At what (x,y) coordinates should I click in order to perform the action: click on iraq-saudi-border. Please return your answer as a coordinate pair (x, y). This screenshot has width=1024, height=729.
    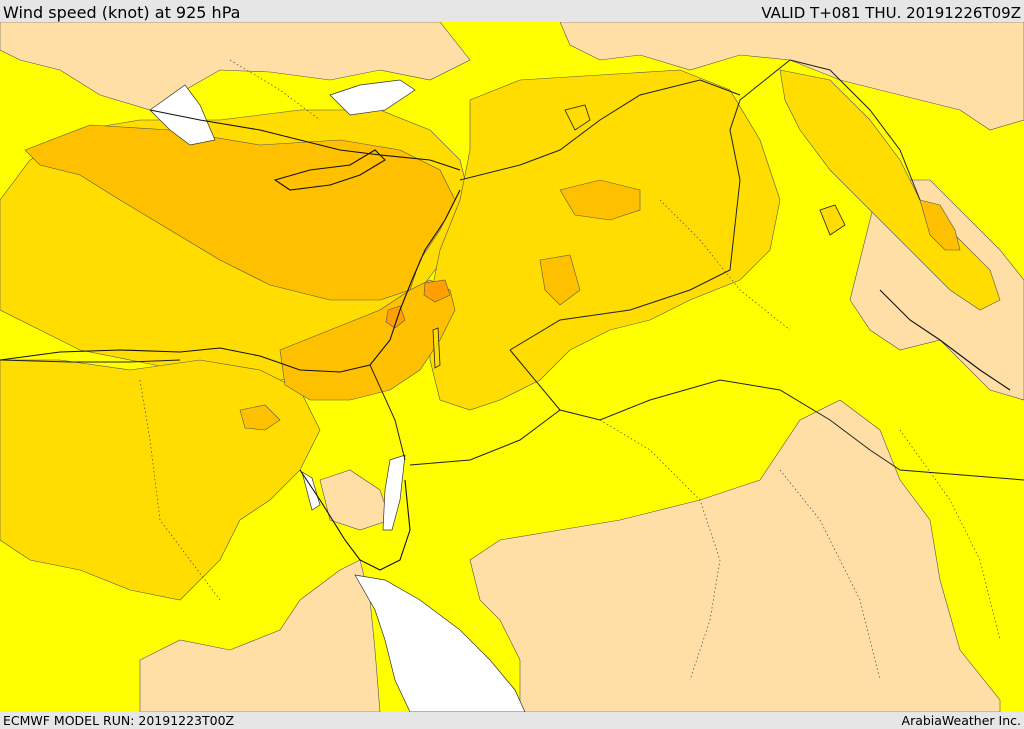
    Looking at the image, I should click on (766, 415).